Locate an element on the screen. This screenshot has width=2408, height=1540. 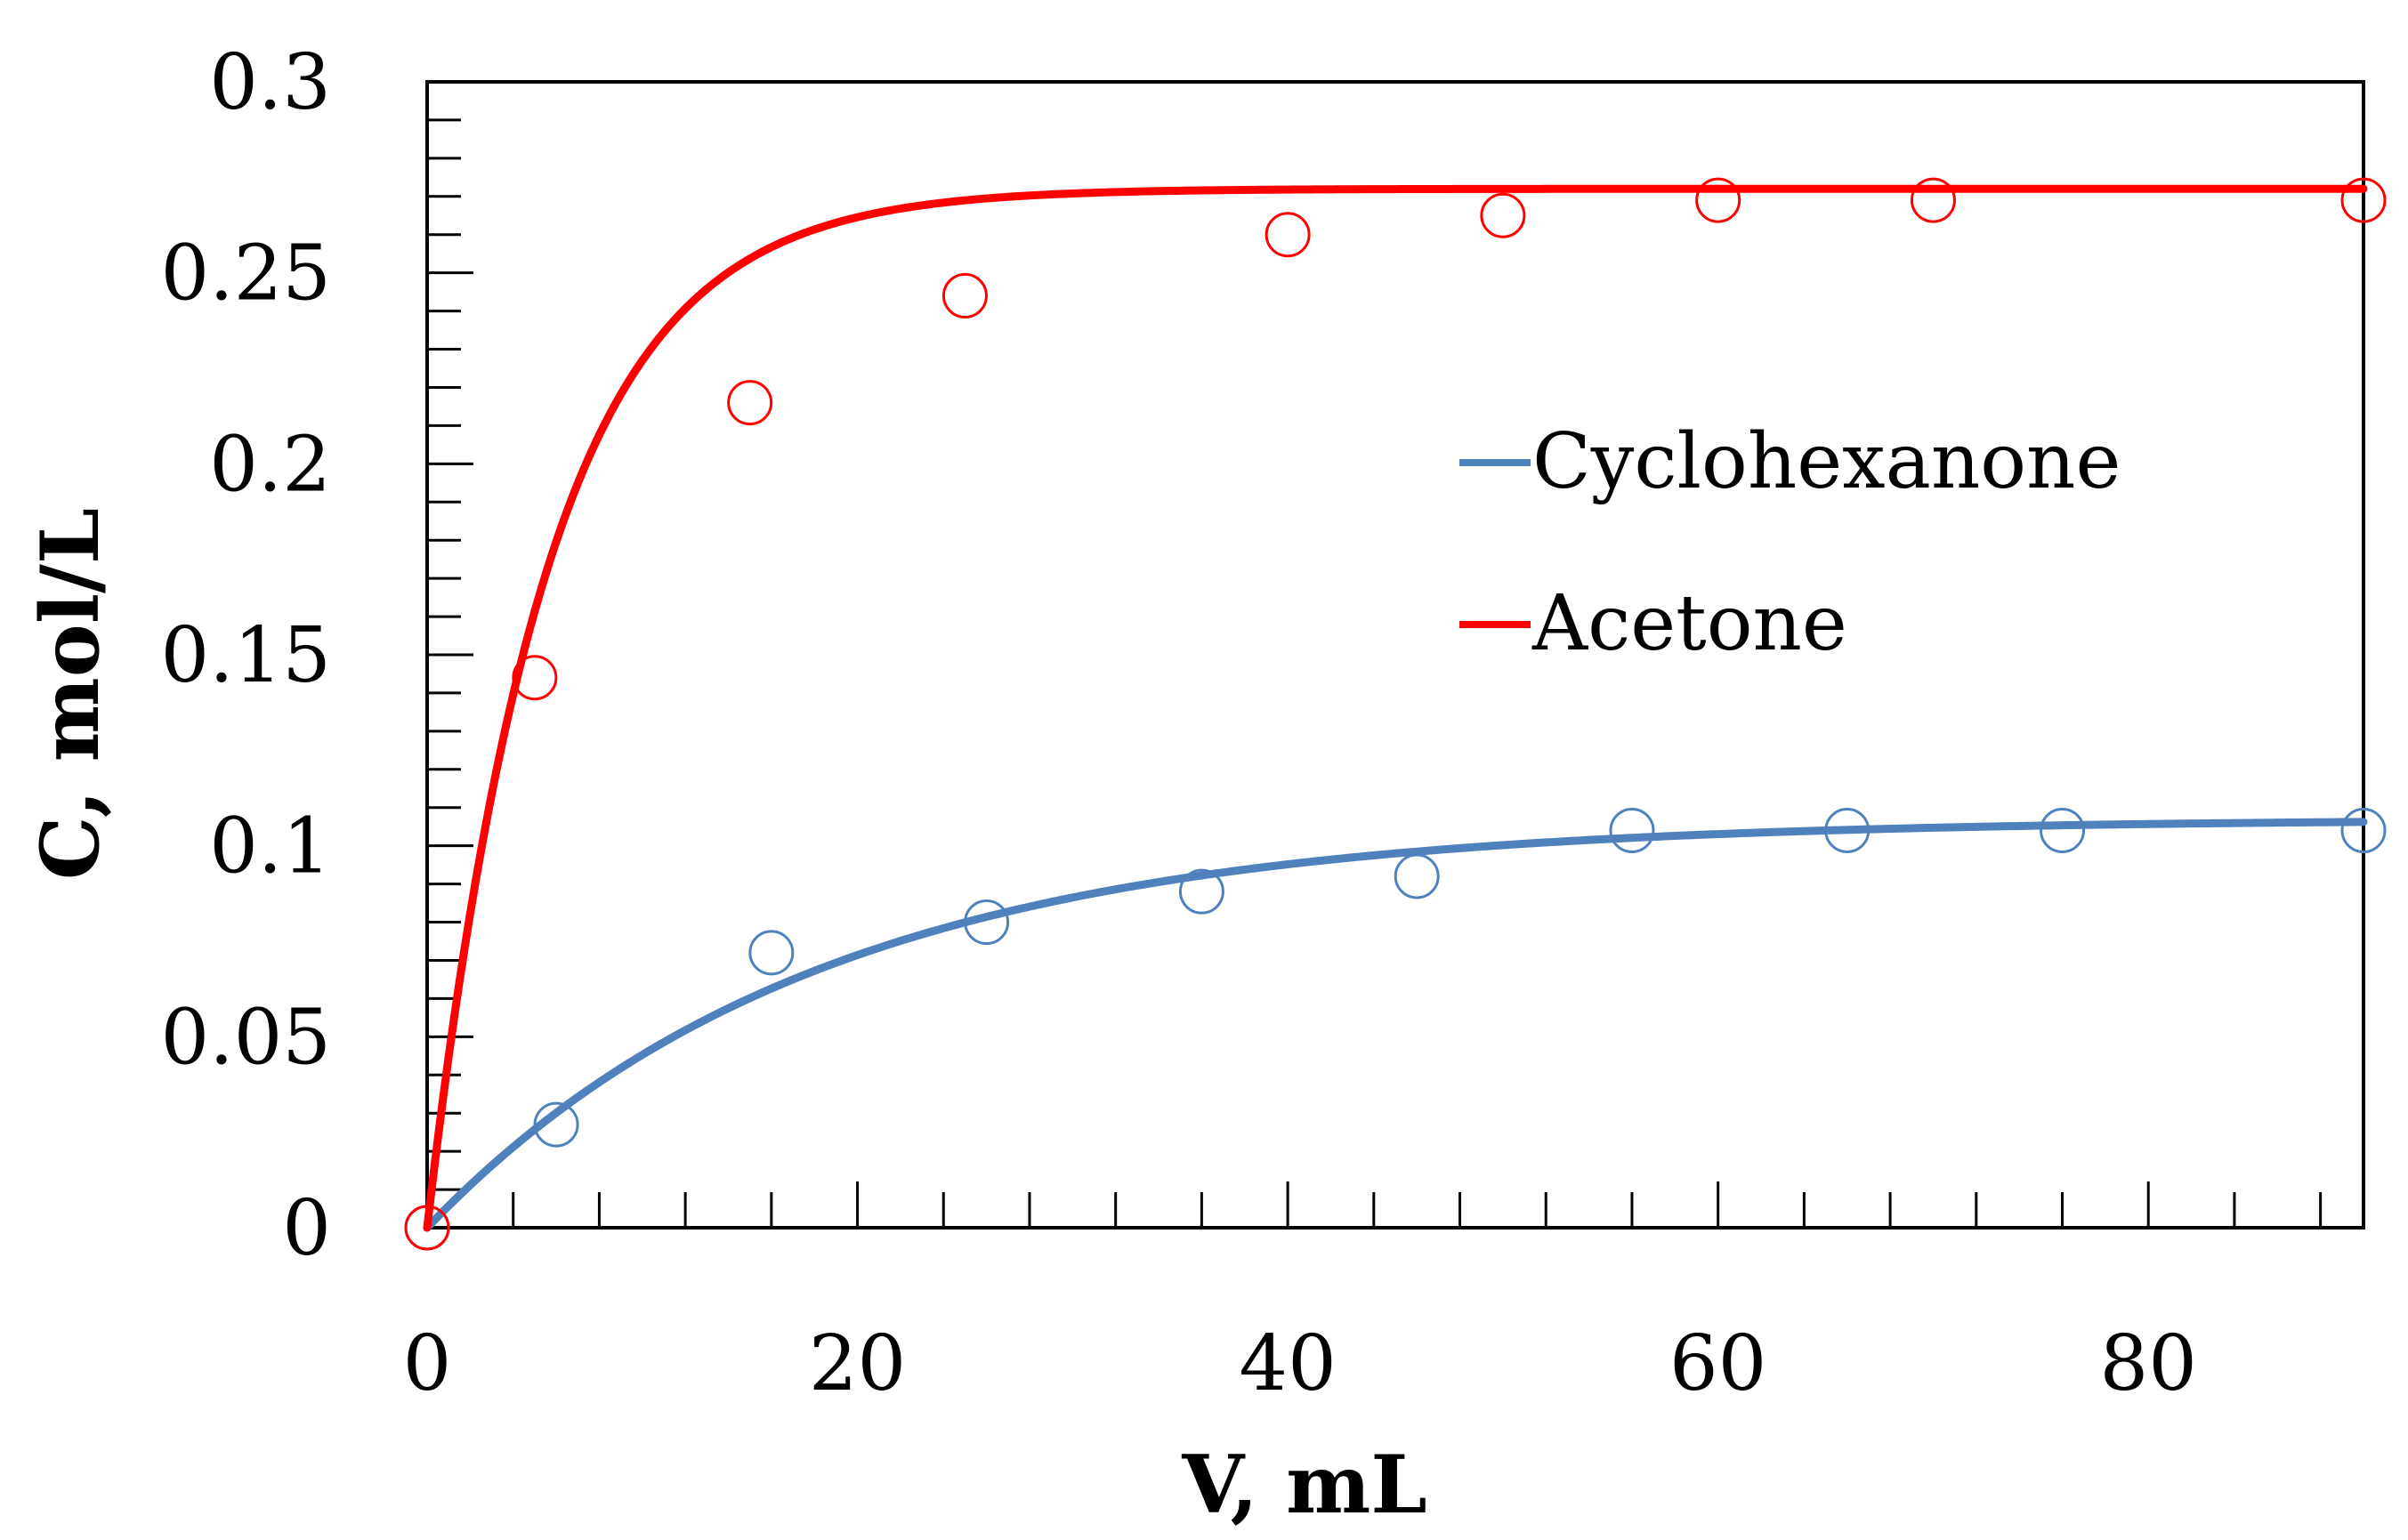
x-tick-labels: 0 20 40 60 80 is located at coordinates (1300, 1363).